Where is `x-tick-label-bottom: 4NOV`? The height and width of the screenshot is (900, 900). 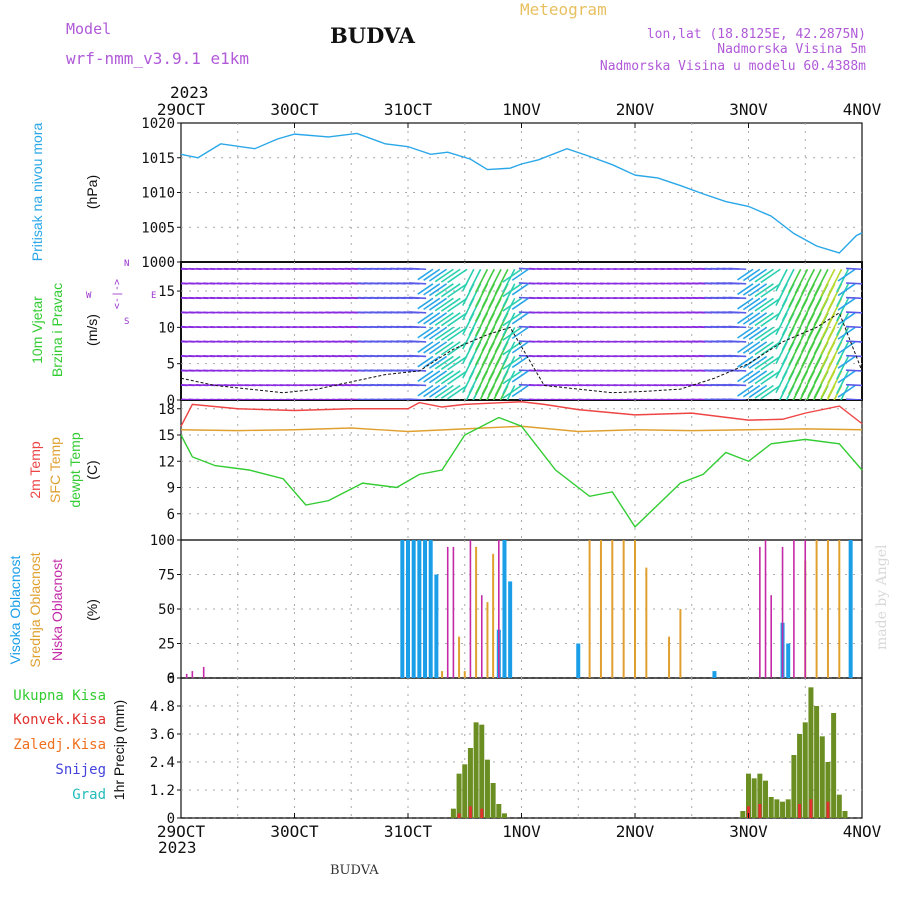 x-tick-label-bottom: 4NOV is located at coordinates (862, 831).